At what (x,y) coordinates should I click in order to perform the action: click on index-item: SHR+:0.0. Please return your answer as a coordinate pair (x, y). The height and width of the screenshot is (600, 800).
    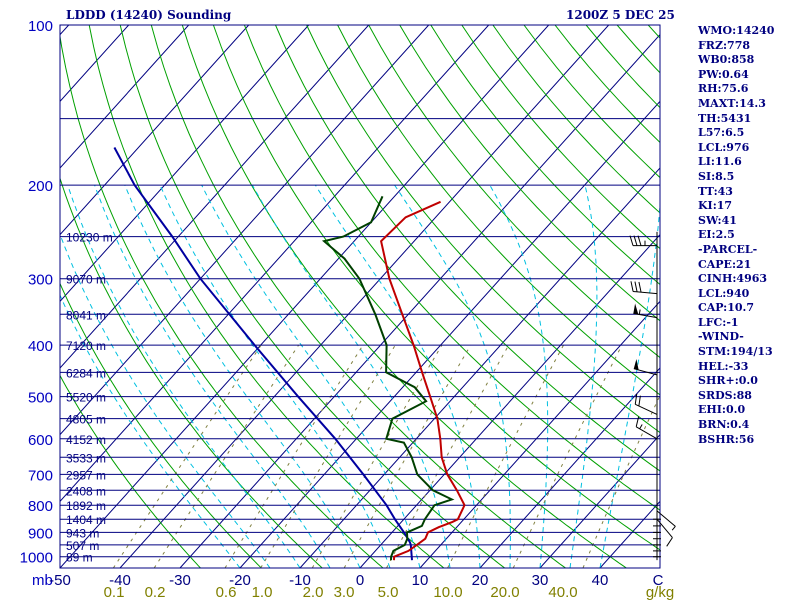
    Looking at the image, I should click on (728, 381).